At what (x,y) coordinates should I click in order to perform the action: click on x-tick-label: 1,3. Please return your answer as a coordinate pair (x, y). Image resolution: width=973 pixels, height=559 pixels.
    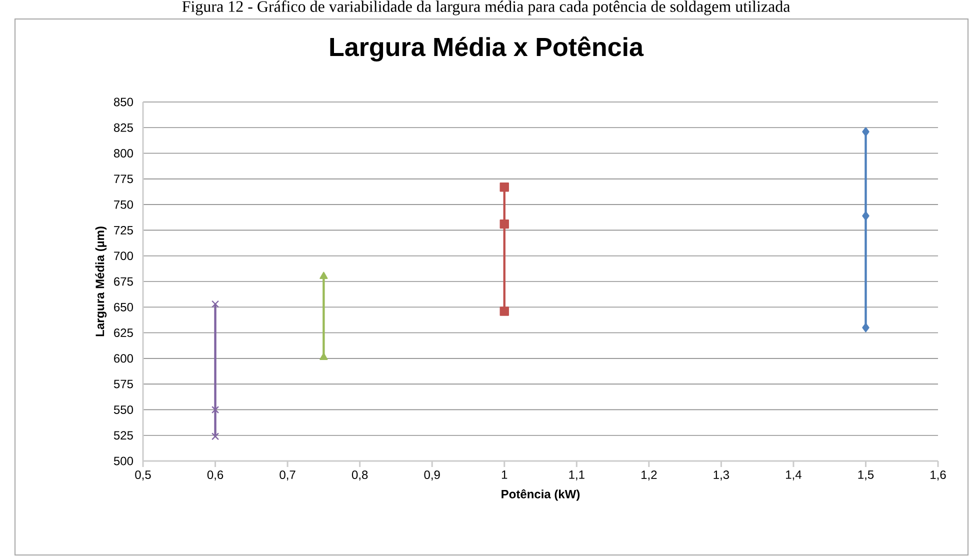
    Looking at the image, I should click on (722, 475).